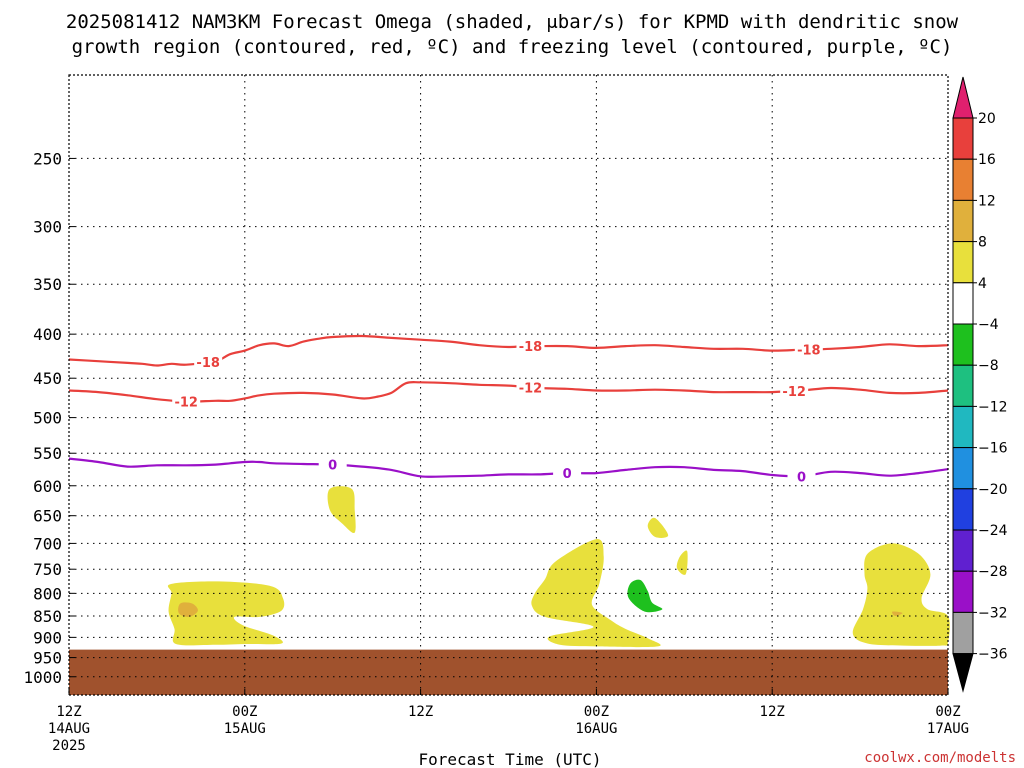 This screenshot has height=768, width=1024. I want to click on colorbar-bottom-arrow, so click(963, 673).